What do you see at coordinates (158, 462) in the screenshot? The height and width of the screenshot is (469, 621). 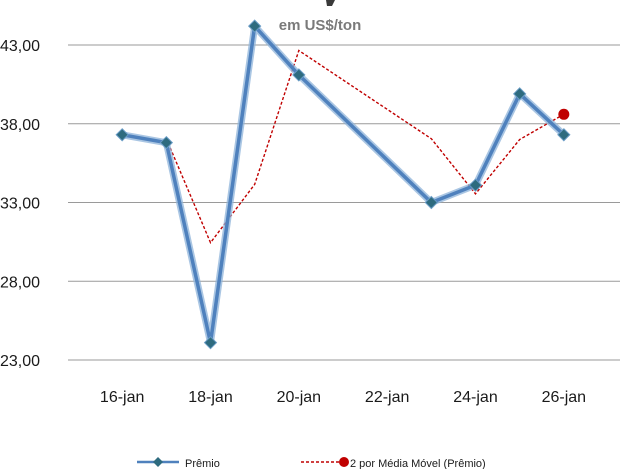 I see `legend-marker-premio` at bounding box center [158, 462].